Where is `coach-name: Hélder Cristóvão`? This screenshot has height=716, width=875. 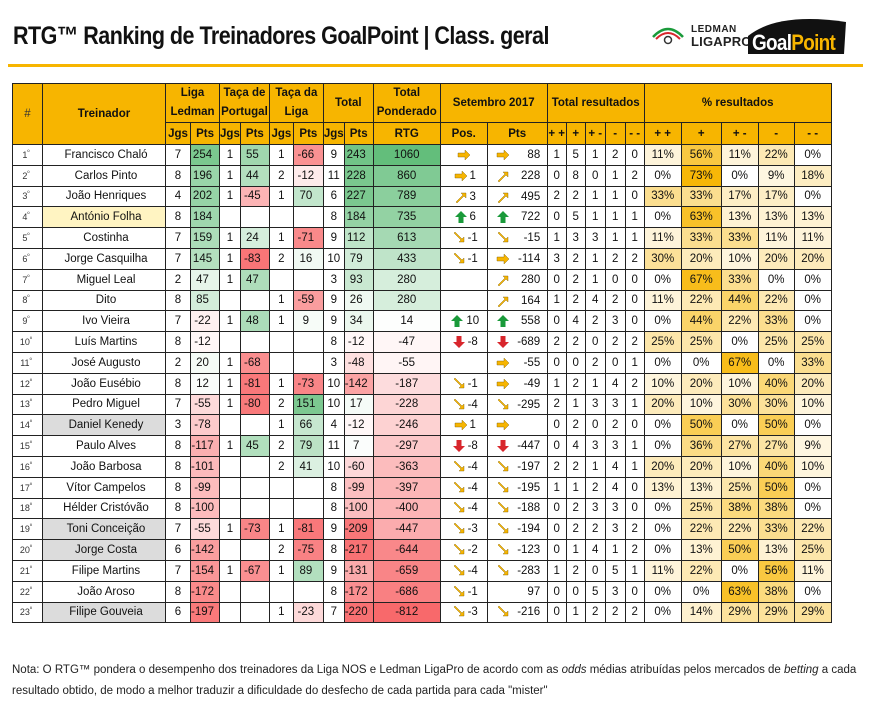
coach-name: Hélder Cristóvão is located at coordinates (104, 508).